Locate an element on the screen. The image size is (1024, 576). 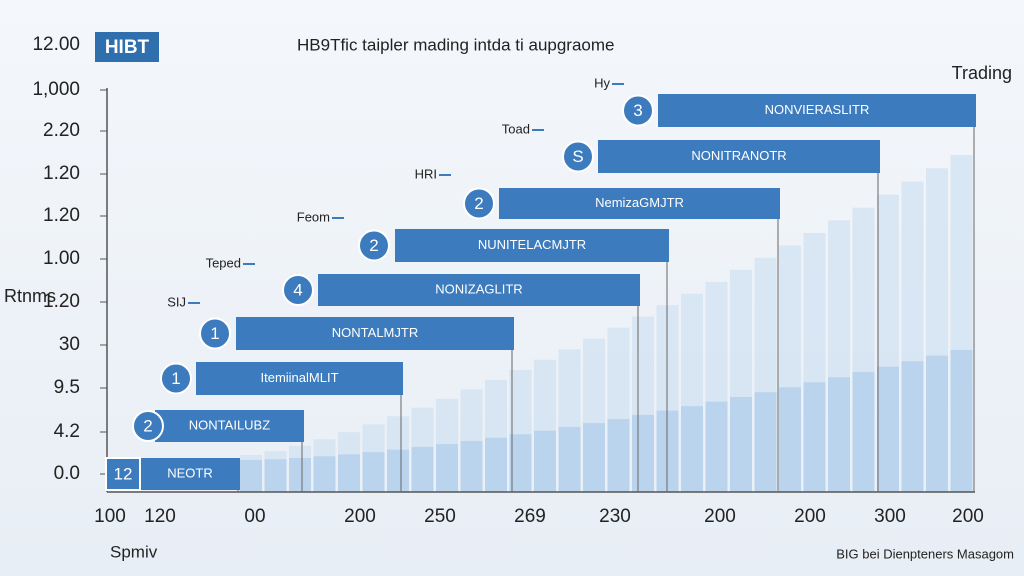
bar-label: NONITRANOTR is located at coordinates (738, 155).